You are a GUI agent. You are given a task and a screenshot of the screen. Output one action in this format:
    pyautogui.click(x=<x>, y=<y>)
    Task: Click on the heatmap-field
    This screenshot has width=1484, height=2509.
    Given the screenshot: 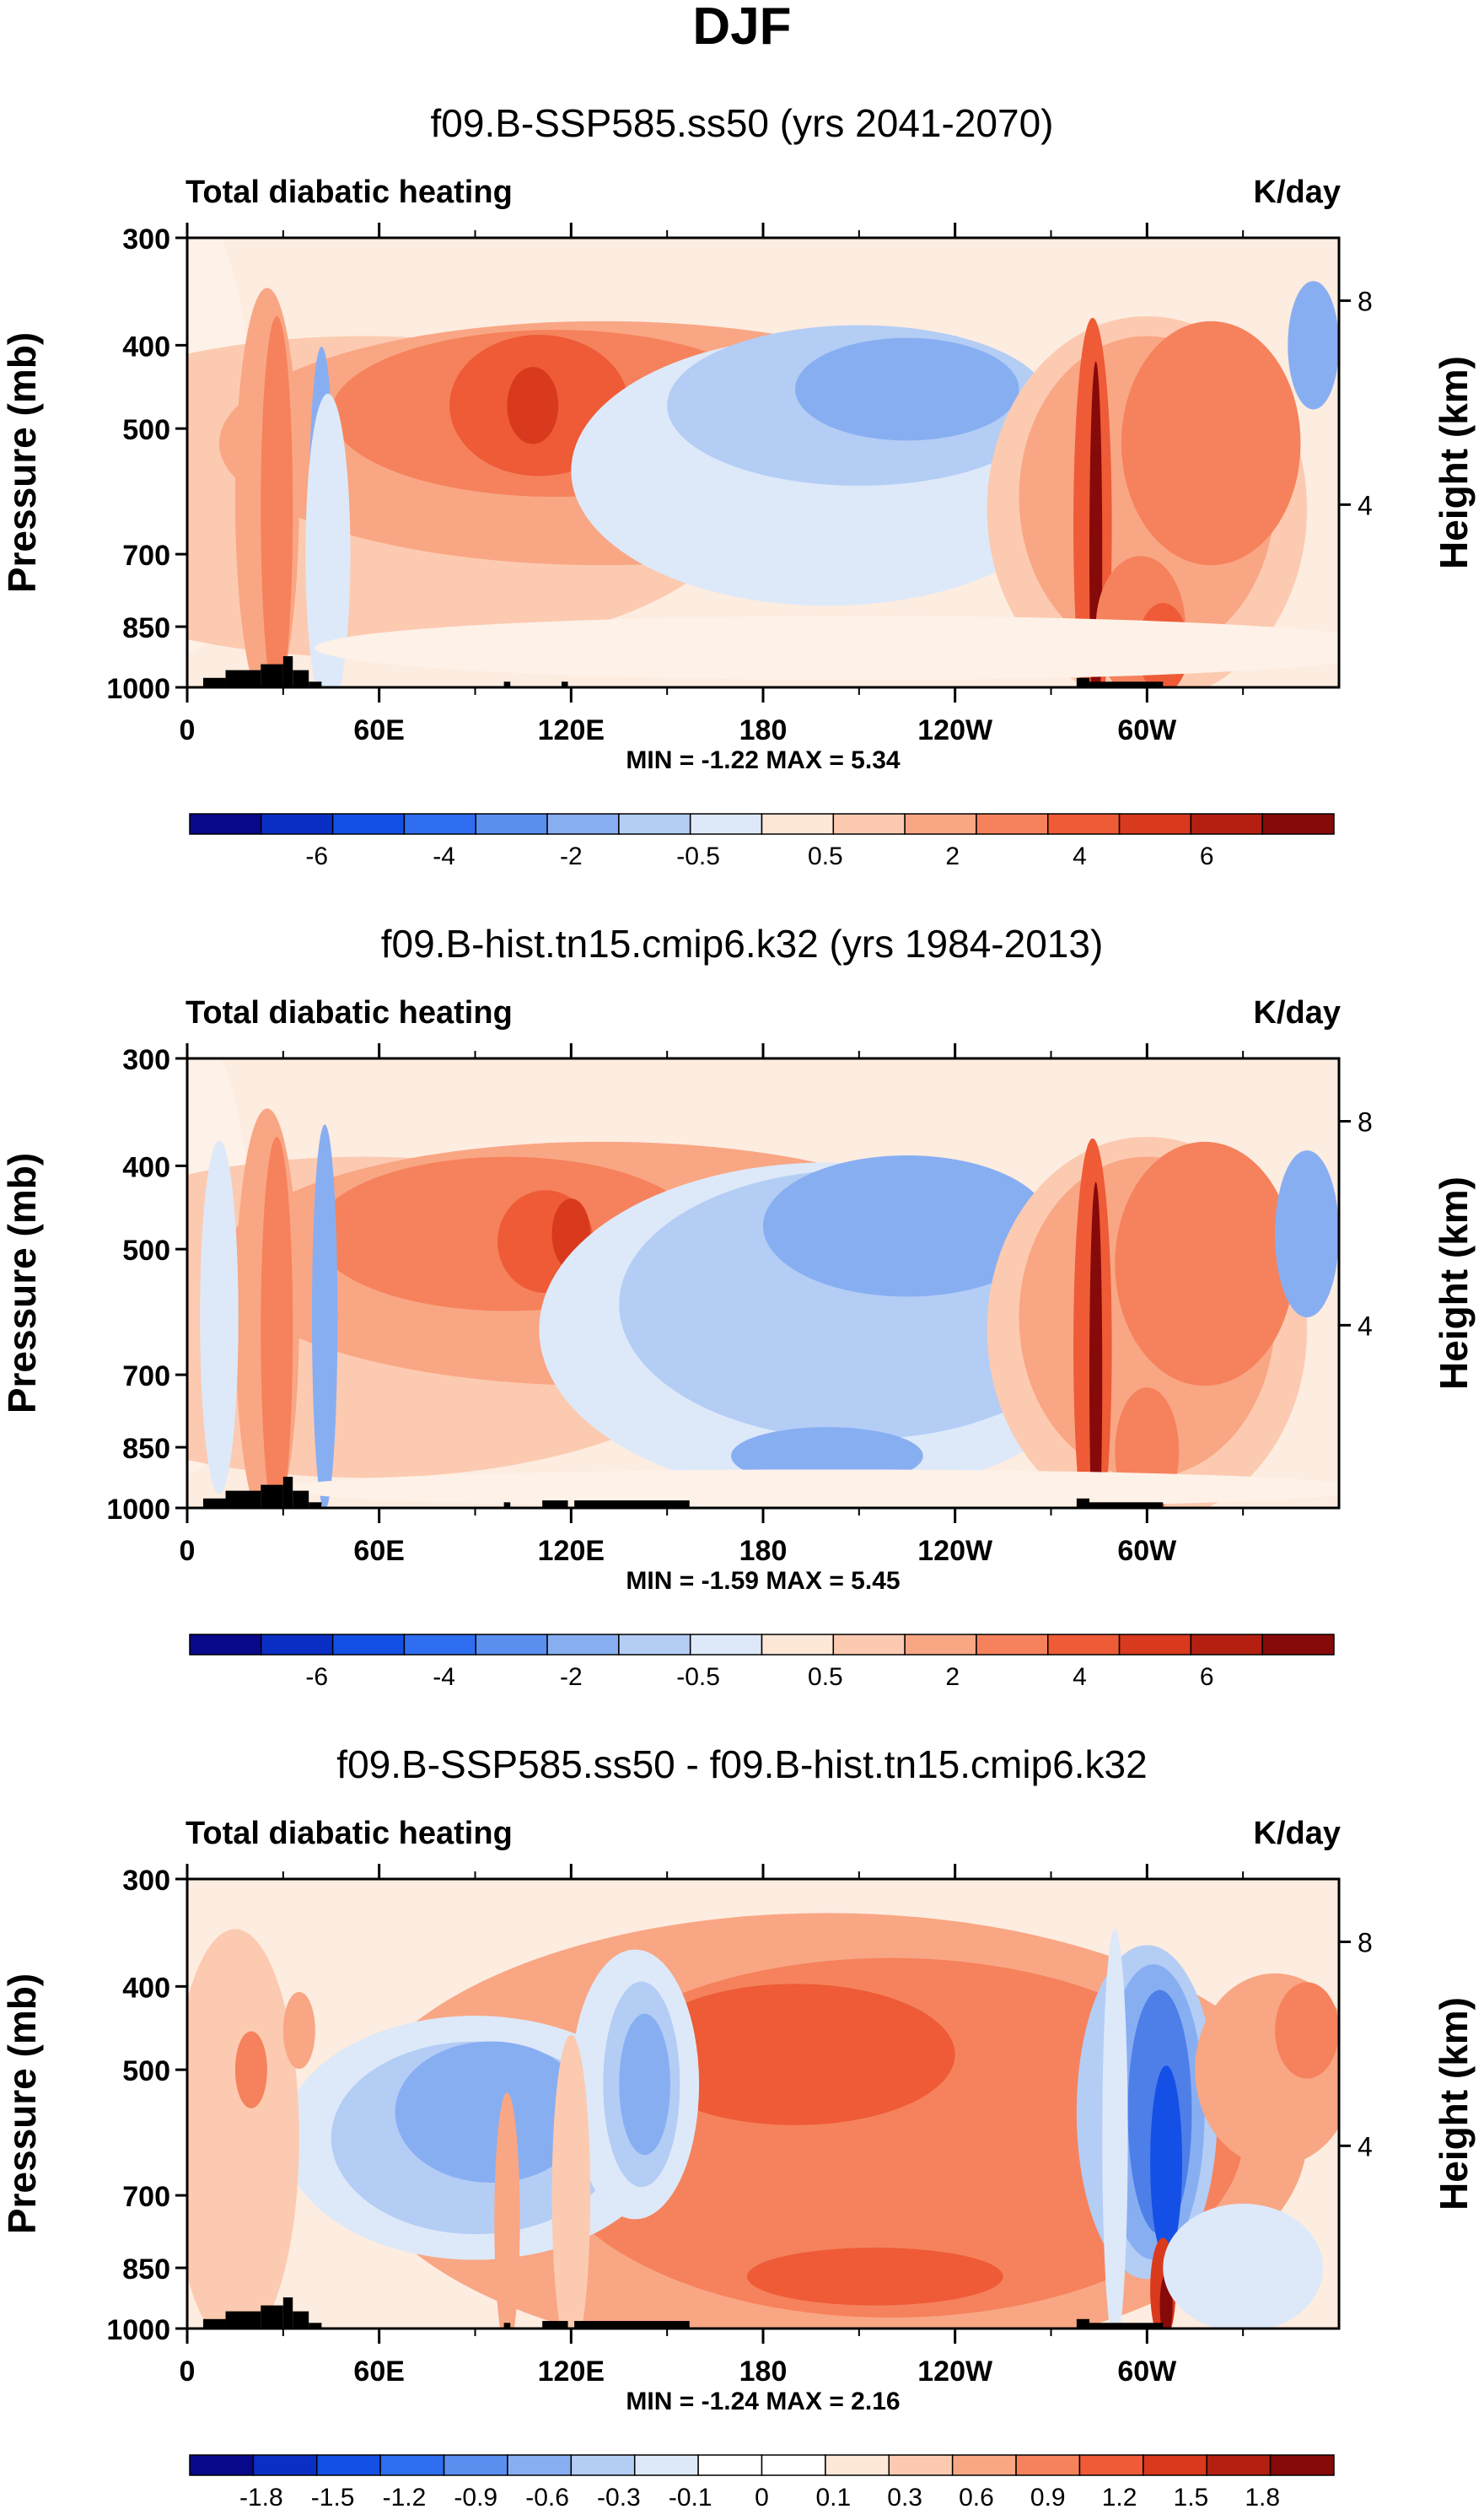 What is the action you would take?
    pyautogui.click(x=763, y=1283)
    